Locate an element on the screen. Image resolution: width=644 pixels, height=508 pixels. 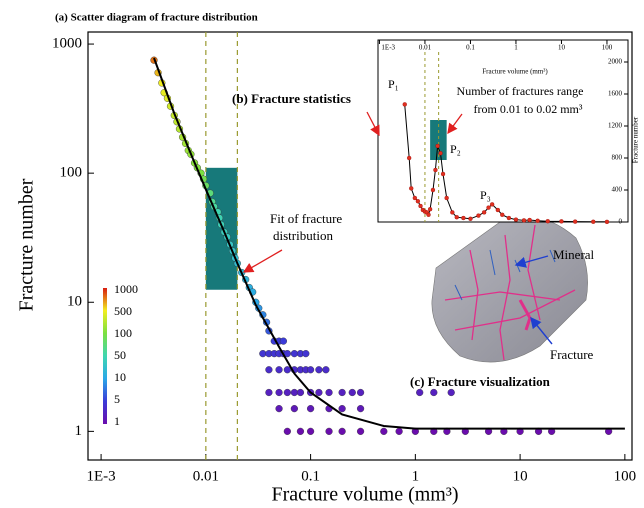
y-tick-label: 1600 is located at coordinates (615, 94).